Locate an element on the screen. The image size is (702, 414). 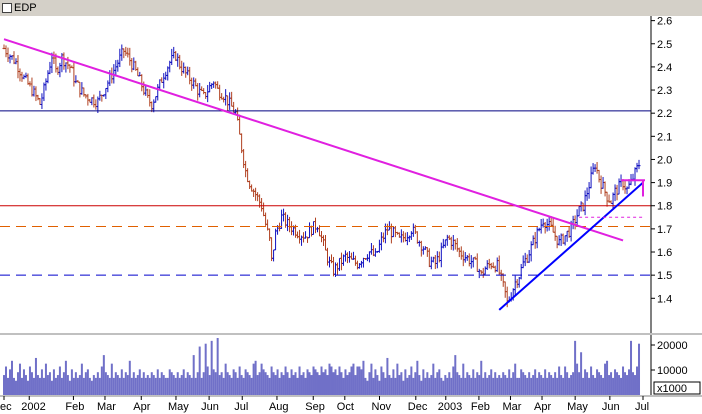
date-tick-label: Mar is located at coordinates (106, 407).